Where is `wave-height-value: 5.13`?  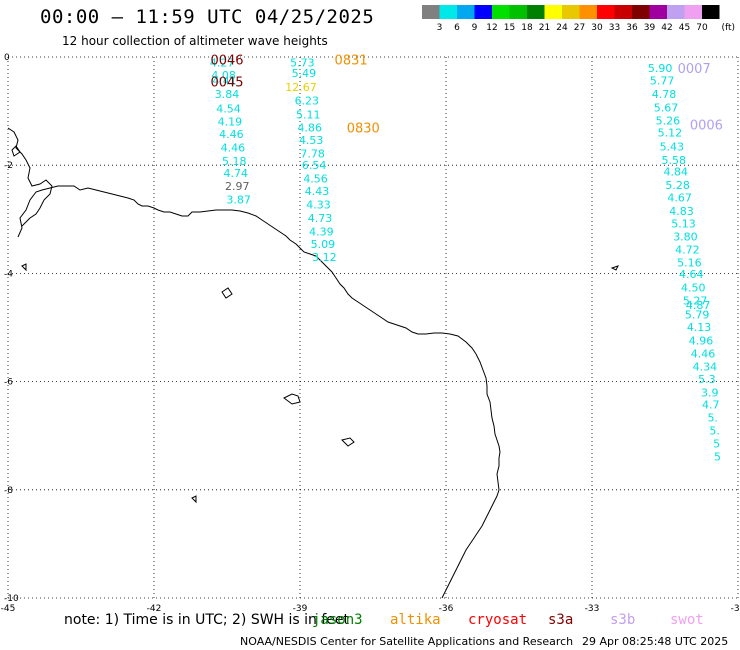
wave-height-value: 5.13 is located at coordinates (683, 224).